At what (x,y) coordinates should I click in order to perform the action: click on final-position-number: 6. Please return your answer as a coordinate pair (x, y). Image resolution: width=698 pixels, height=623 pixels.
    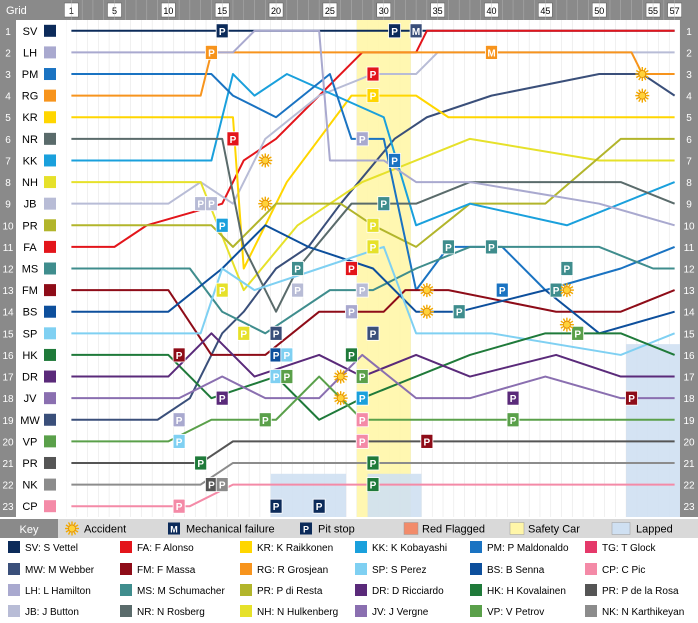
    Looking at the image, I should click on (689, 140).